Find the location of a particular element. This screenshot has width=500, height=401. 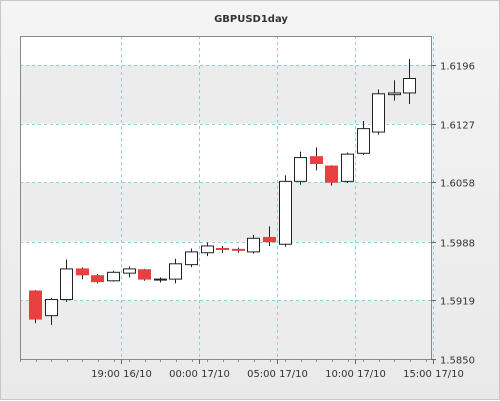

x-tick-label: 05:00 17/10 is located at coordinates (277, 374).